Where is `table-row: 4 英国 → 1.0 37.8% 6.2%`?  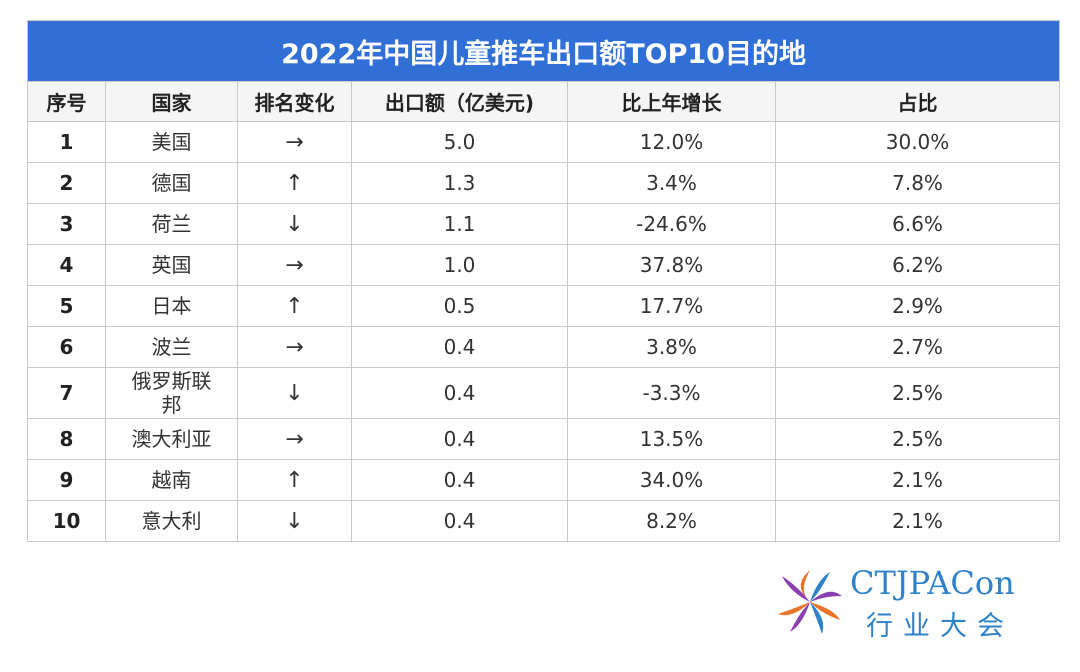
table-row: 4 英国 → 1.0 37.8% 6.2% is located at coordinates (544, 265).